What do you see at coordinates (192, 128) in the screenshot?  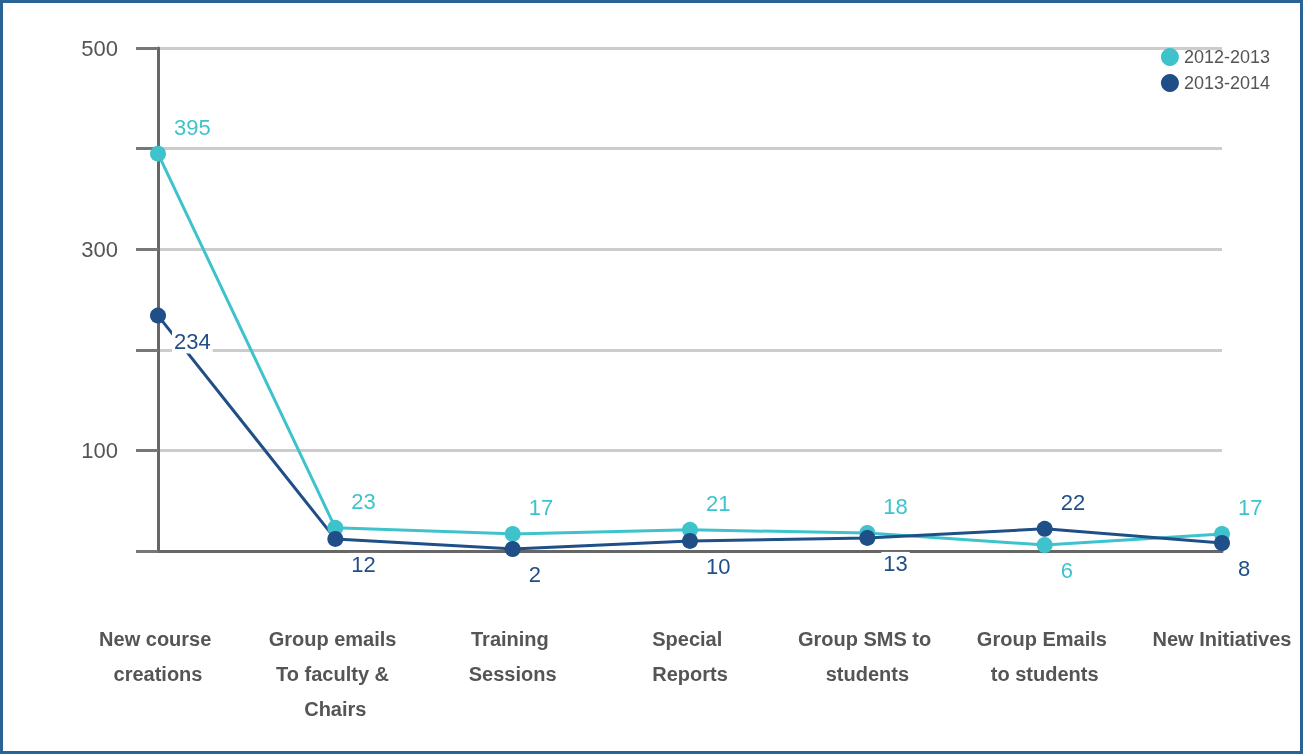 I see `data-label: 395` at bounding box center [192, 128].